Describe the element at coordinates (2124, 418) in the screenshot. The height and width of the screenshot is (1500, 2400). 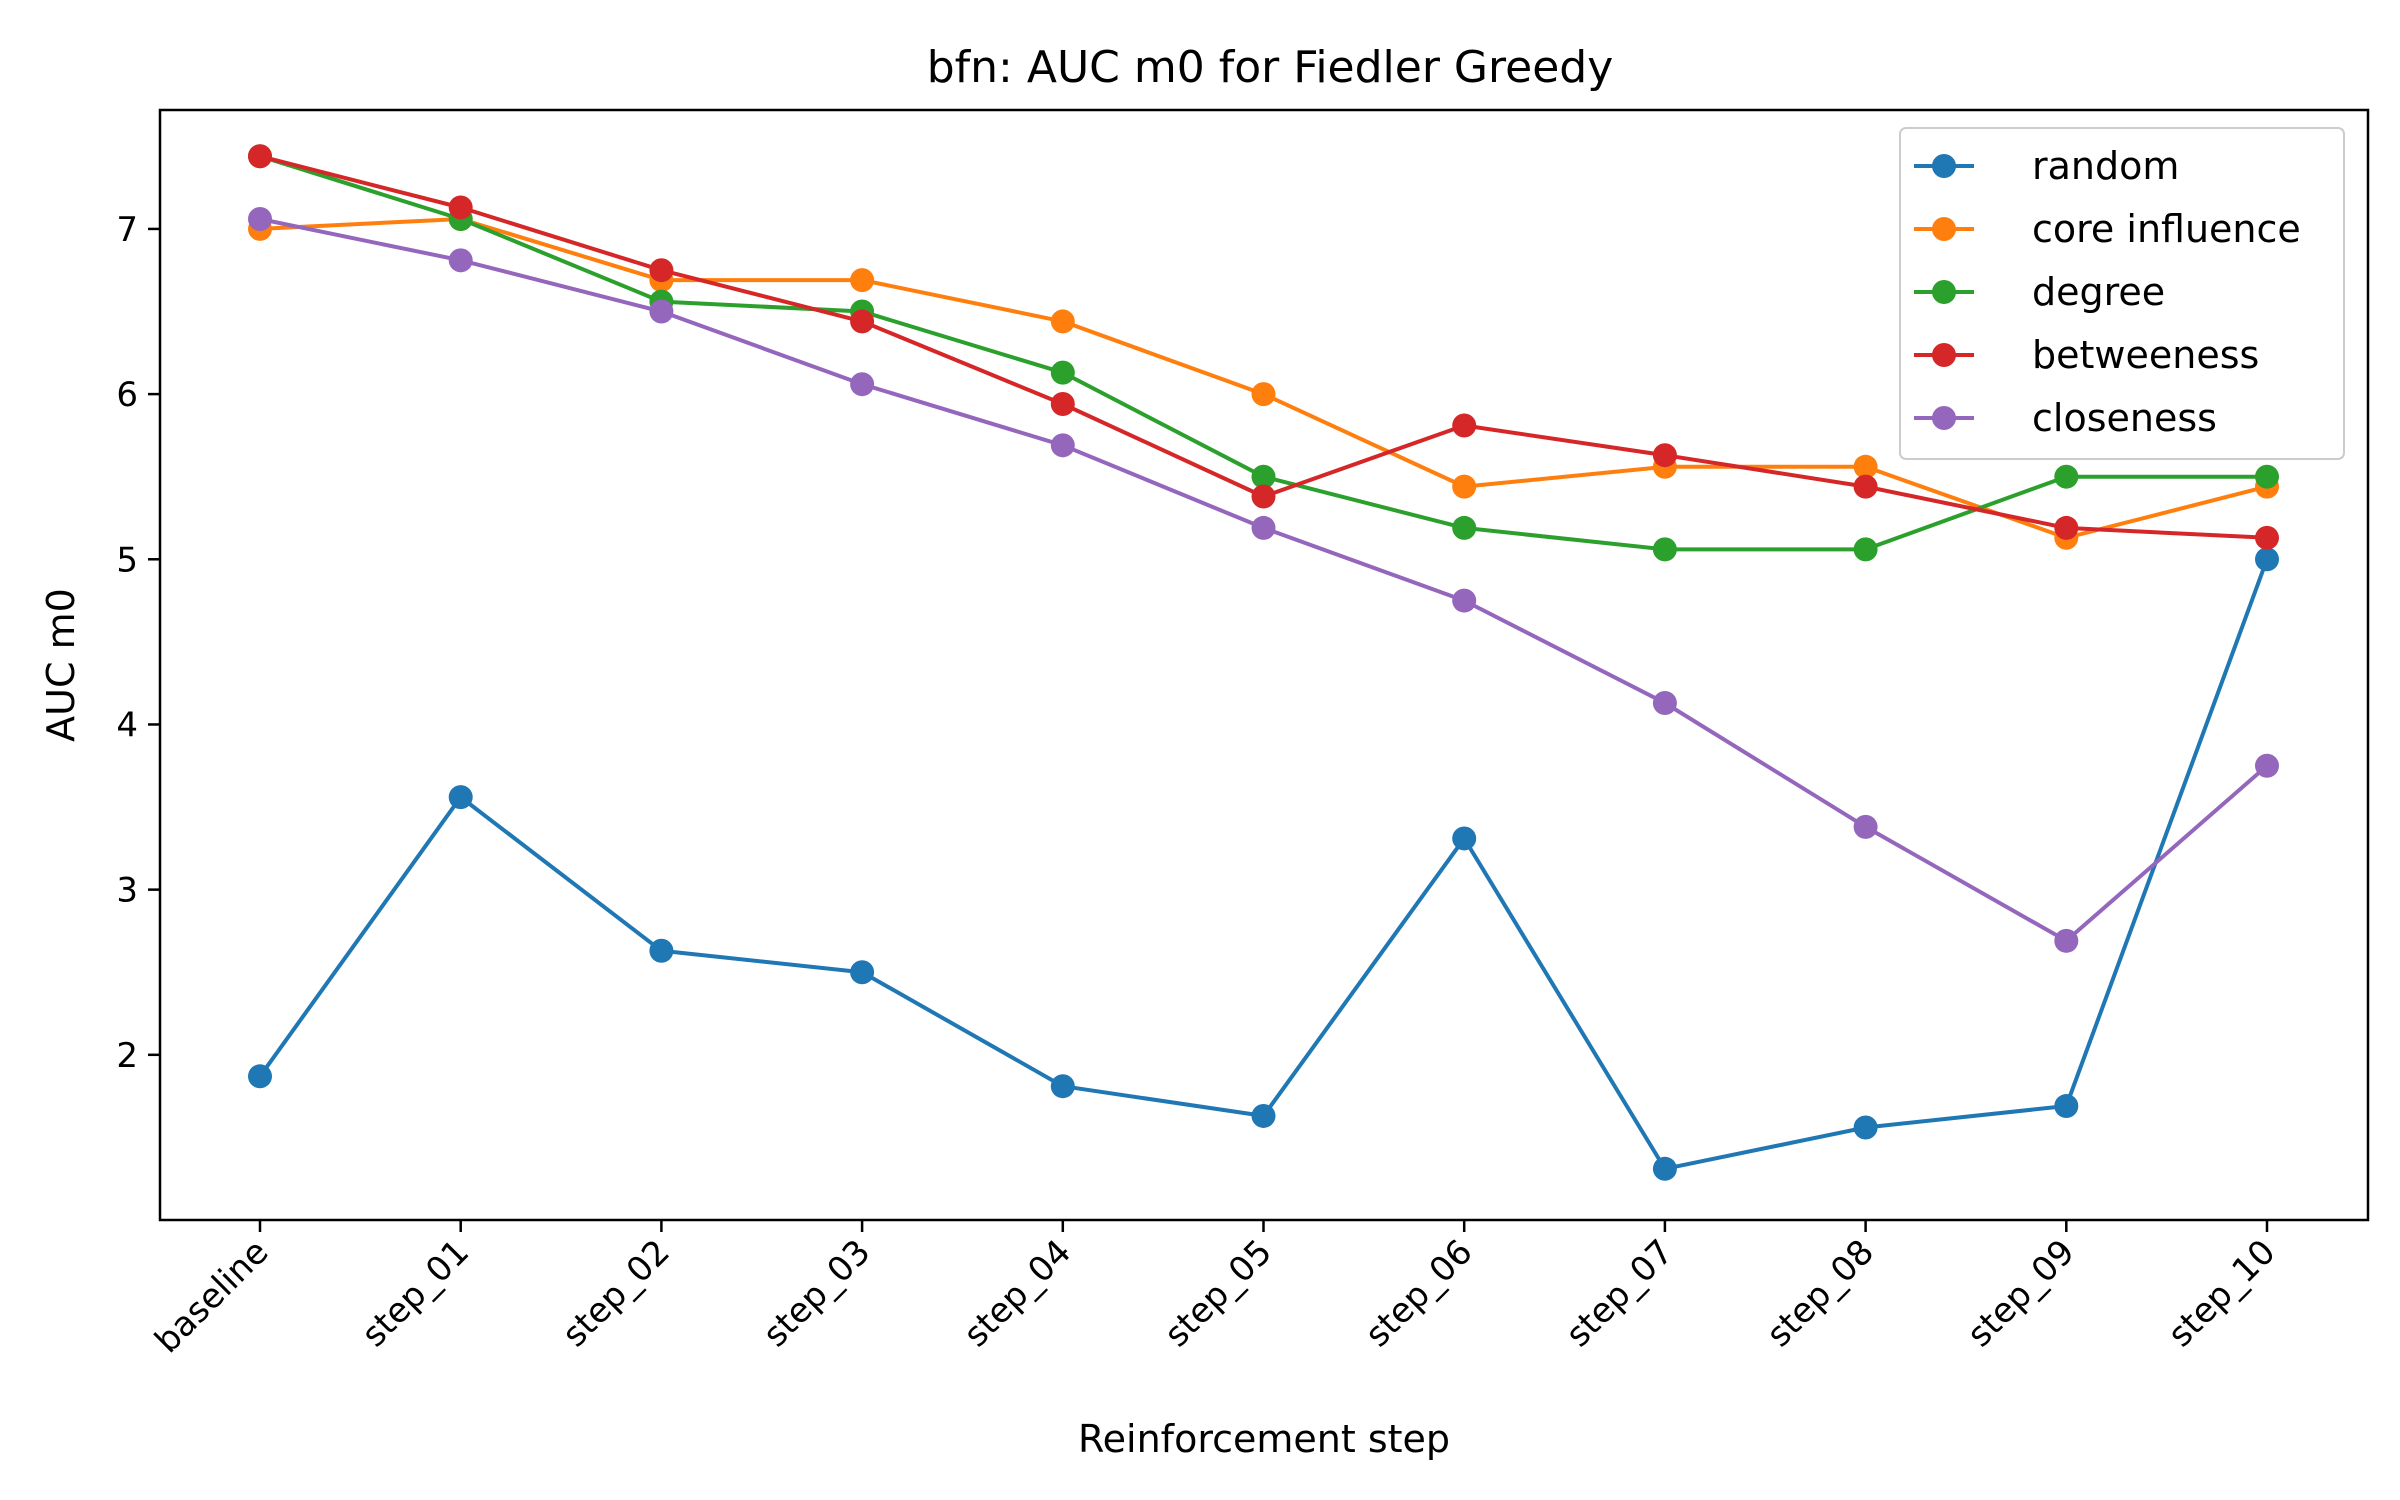
I see `legend-label: closeness` at that location.